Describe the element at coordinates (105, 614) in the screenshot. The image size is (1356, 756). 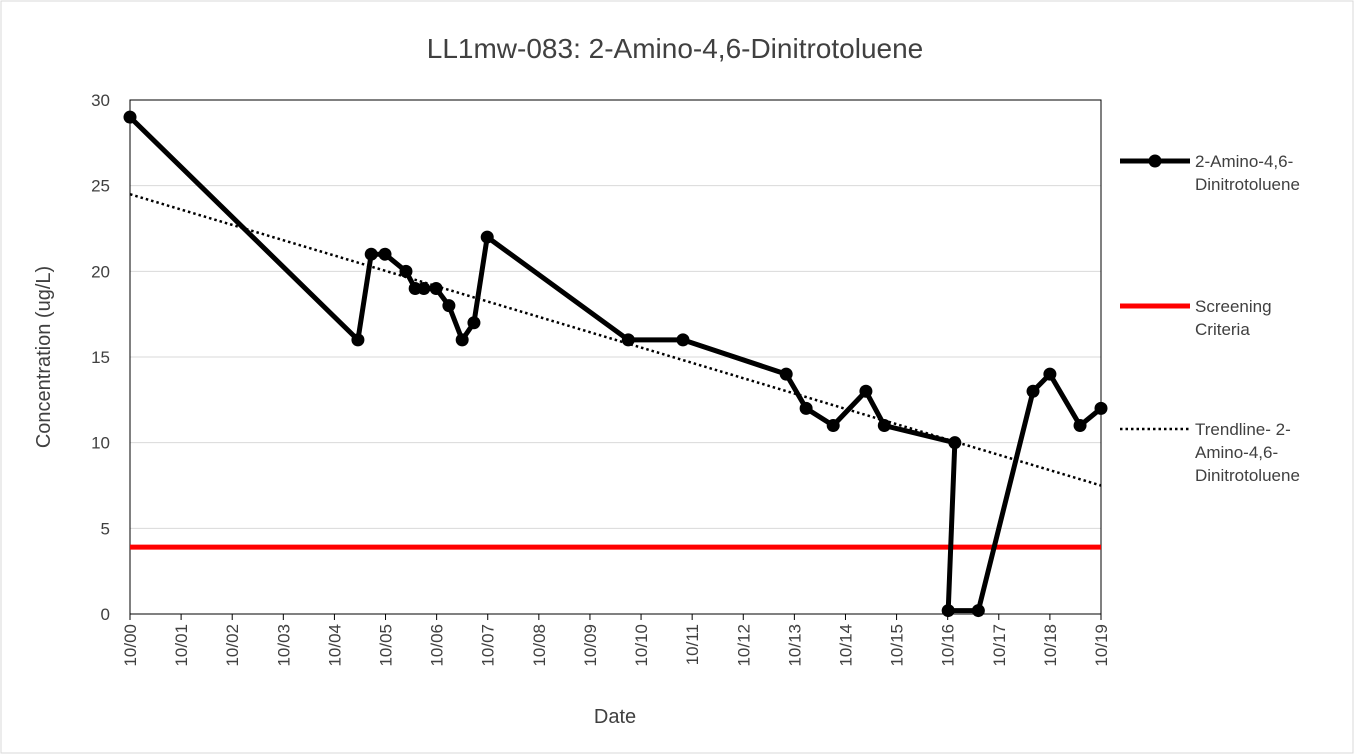
I see `y-tick-label: 0` at that location.